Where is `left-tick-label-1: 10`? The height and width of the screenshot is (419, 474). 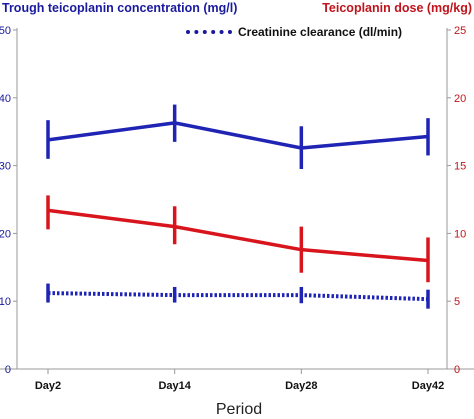
left-tick-label-1: 10 is located at coordinates (5, 302).